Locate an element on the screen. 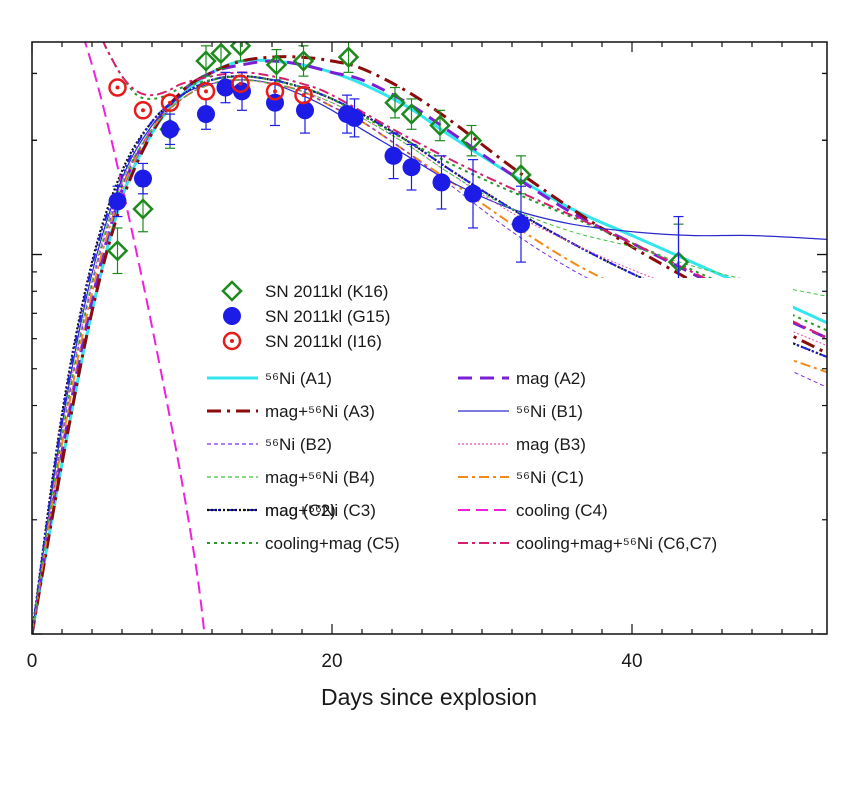 Image resolution: width=860 pixels, height=795 pixels. legend-label: mag+⁵⁶Ni (C3) is located at coordinates (320, 510).